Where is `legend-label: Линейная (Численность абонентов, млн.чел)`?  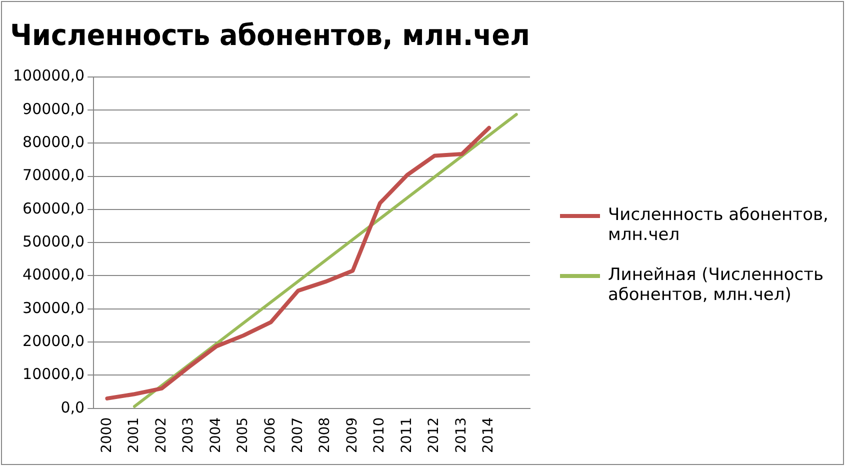 legend-label: Линейная (Численность абонентов, млн.чел) is located at coordinates (716, 285).